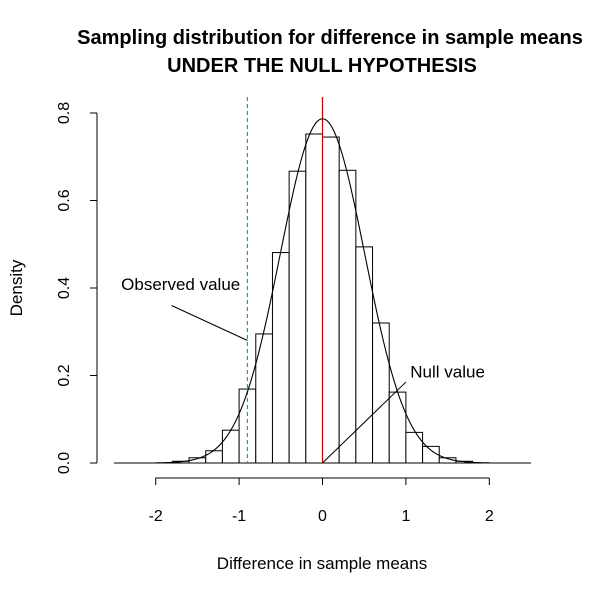 This screenshot has height=600, width=600. What do you see at coordinates (321, 501) in the screenshot?
I see `x-axis: -2 -1 0 1 2` at bounding box center [321, 501].